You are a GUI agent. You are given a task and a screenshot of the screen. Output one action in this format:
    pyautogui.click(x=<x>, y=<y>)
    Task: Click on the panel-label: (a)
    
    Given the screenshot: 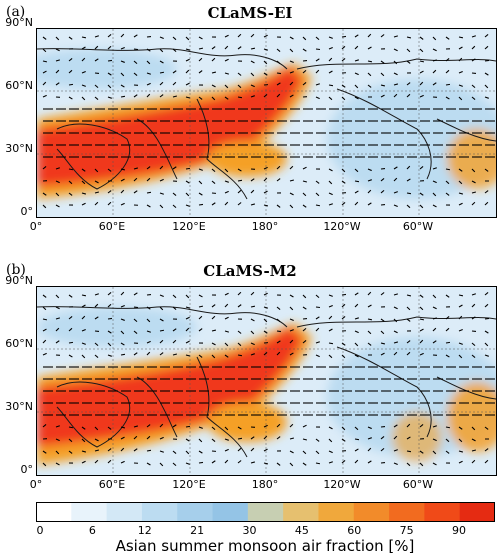 What is the action you would take?
    pyautogui.click(x=16, y=12)
    